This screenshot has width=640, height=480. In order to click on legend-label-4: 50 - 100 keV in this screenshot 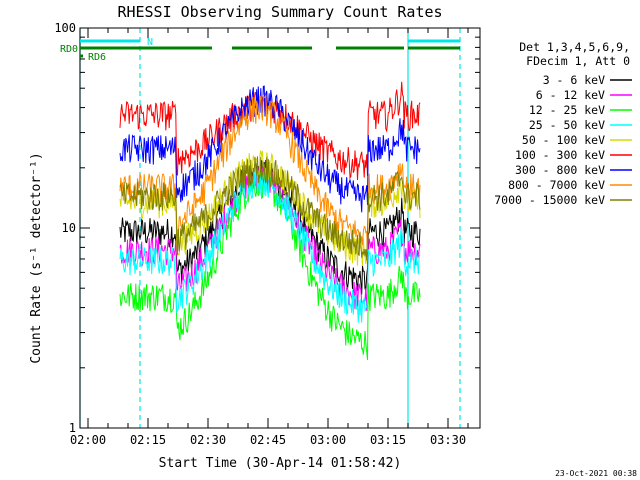, I will do `click(563, 140)`.